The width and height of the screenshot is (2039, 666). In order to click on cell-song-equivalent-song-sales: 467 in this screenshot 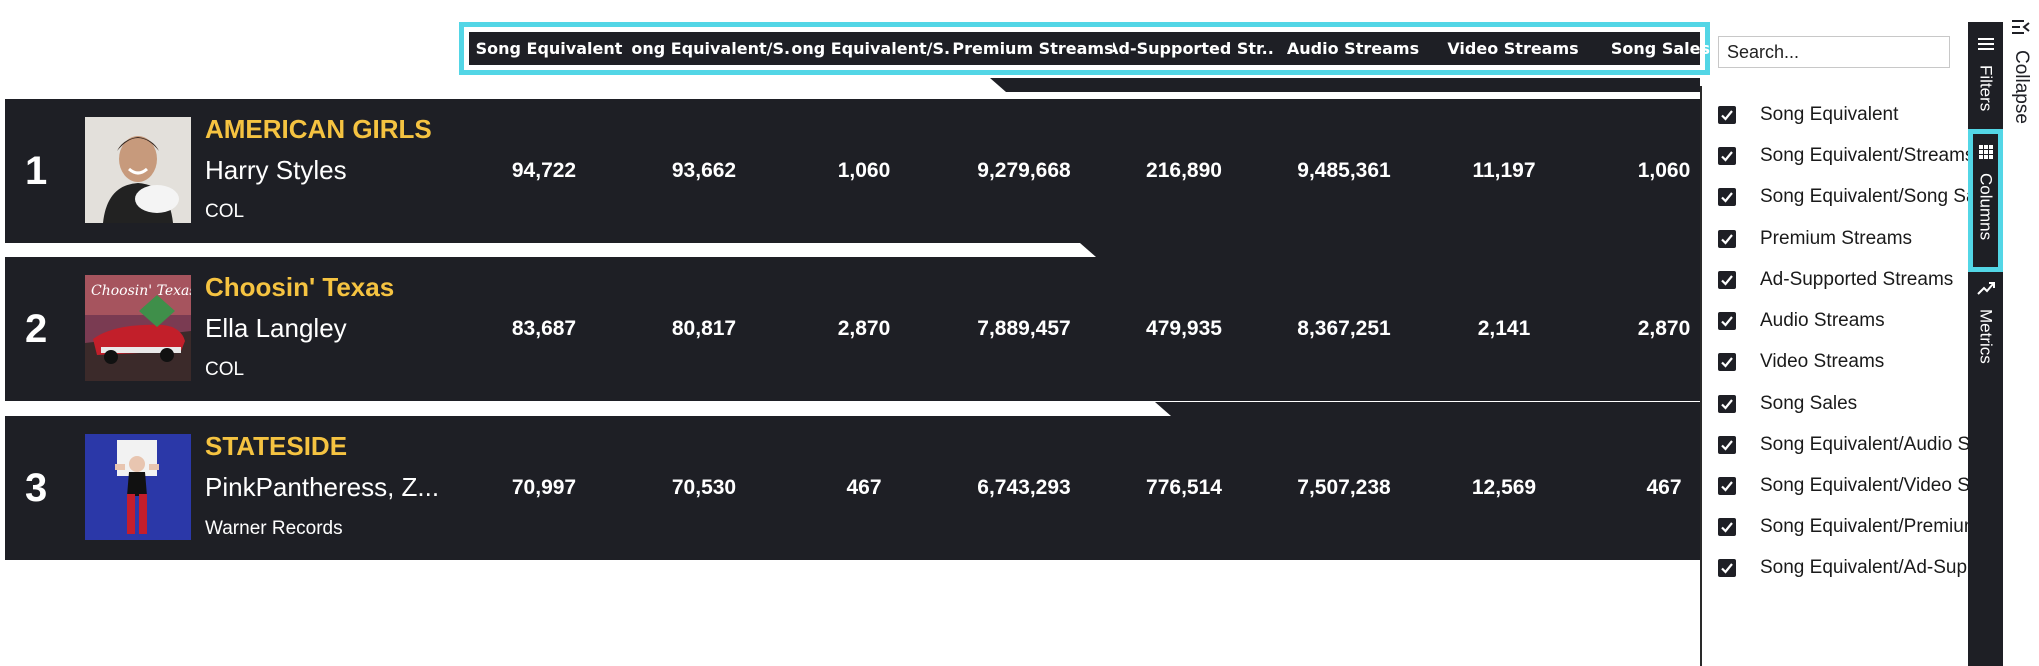, I will do `click(864, 487)`.